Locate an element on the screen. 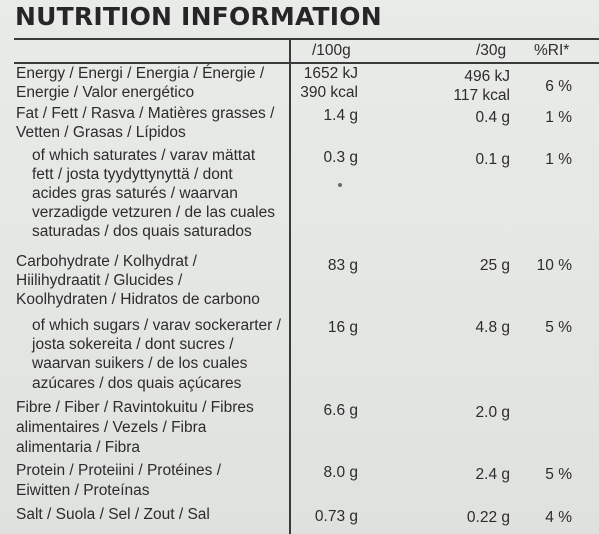 This screenshot has height=534, width=599. energy-label: Energy / Energi / Energia / Énergie / is located at coordinates (140, 73).